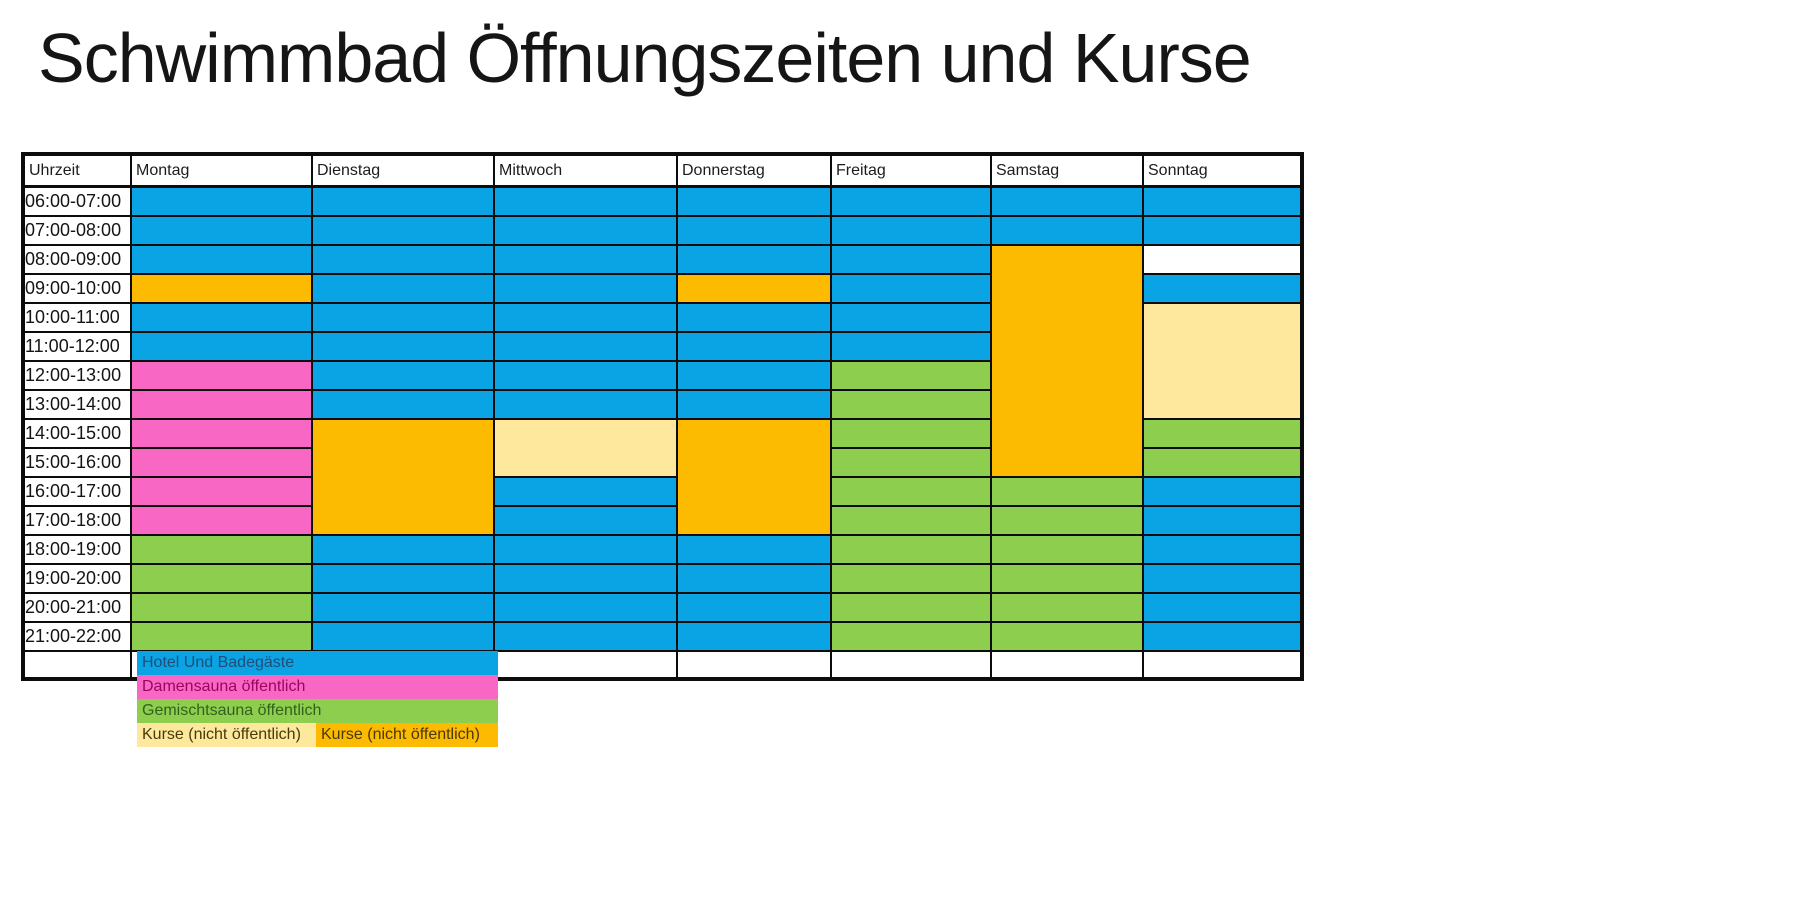 The width and height of the screenshot is (1800, 900). Describe the element at coordinates (662, 288) in the screenshot. I see `schedule-row: 09:00-10:00` at that location.